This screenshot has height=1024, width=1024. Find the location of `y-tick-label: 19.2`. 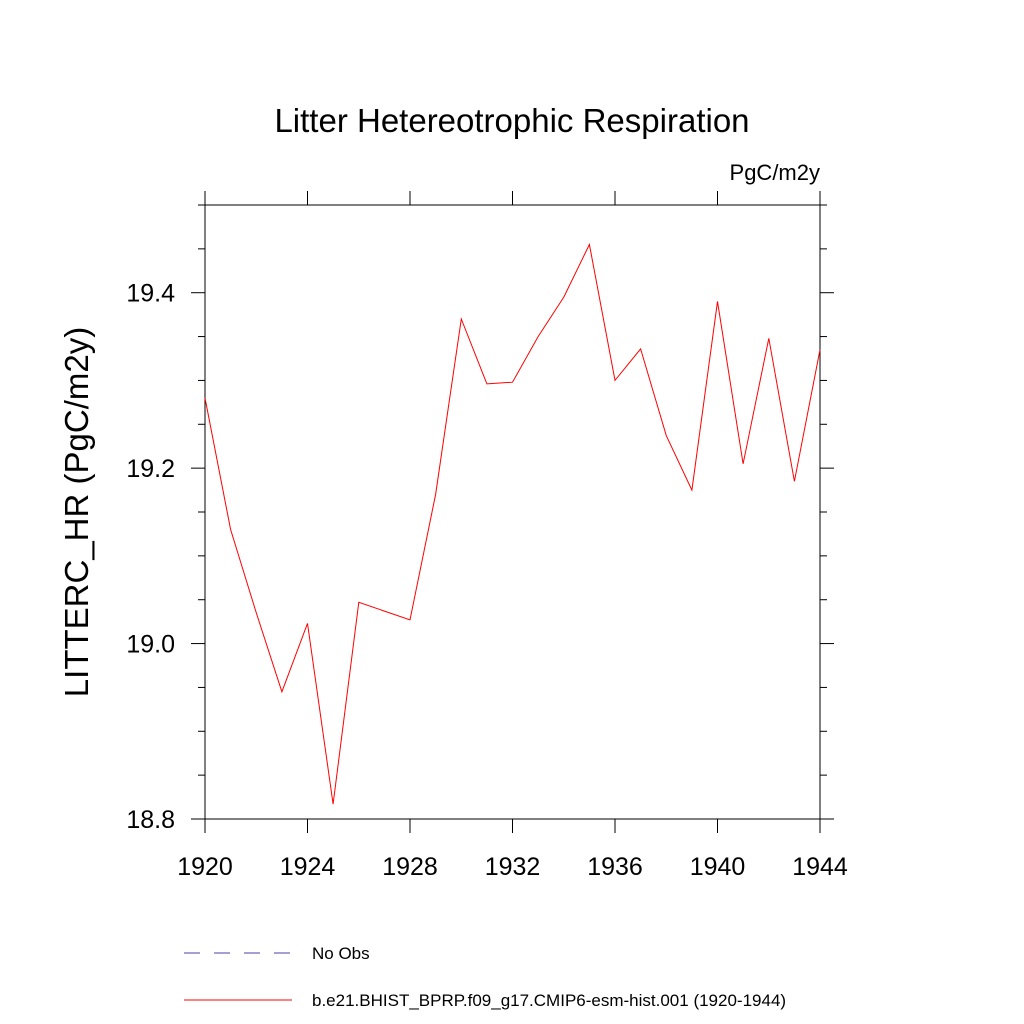

y-tick-label: 19.2 is located at coordinates (150, 469).